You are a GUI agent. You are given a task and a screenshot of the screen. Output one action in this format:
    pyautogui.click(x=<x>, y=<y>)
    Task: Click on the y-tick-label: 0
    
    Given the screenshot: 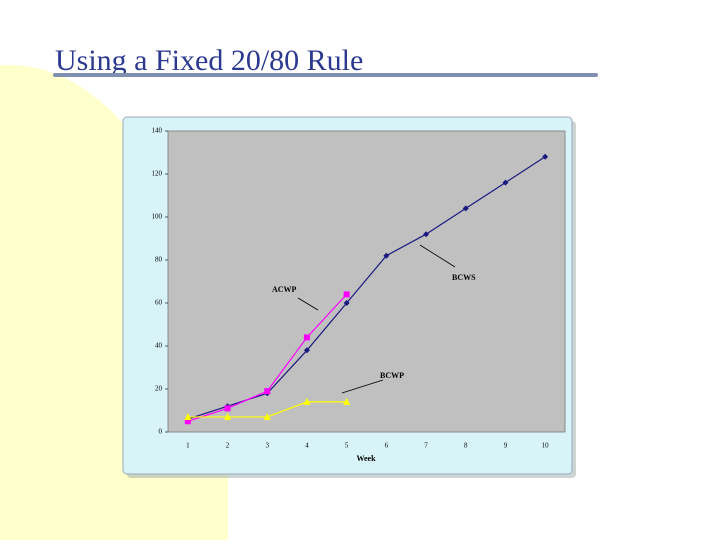 What is the action you would take?
    pyautogui.click(x=161, y=432)
    